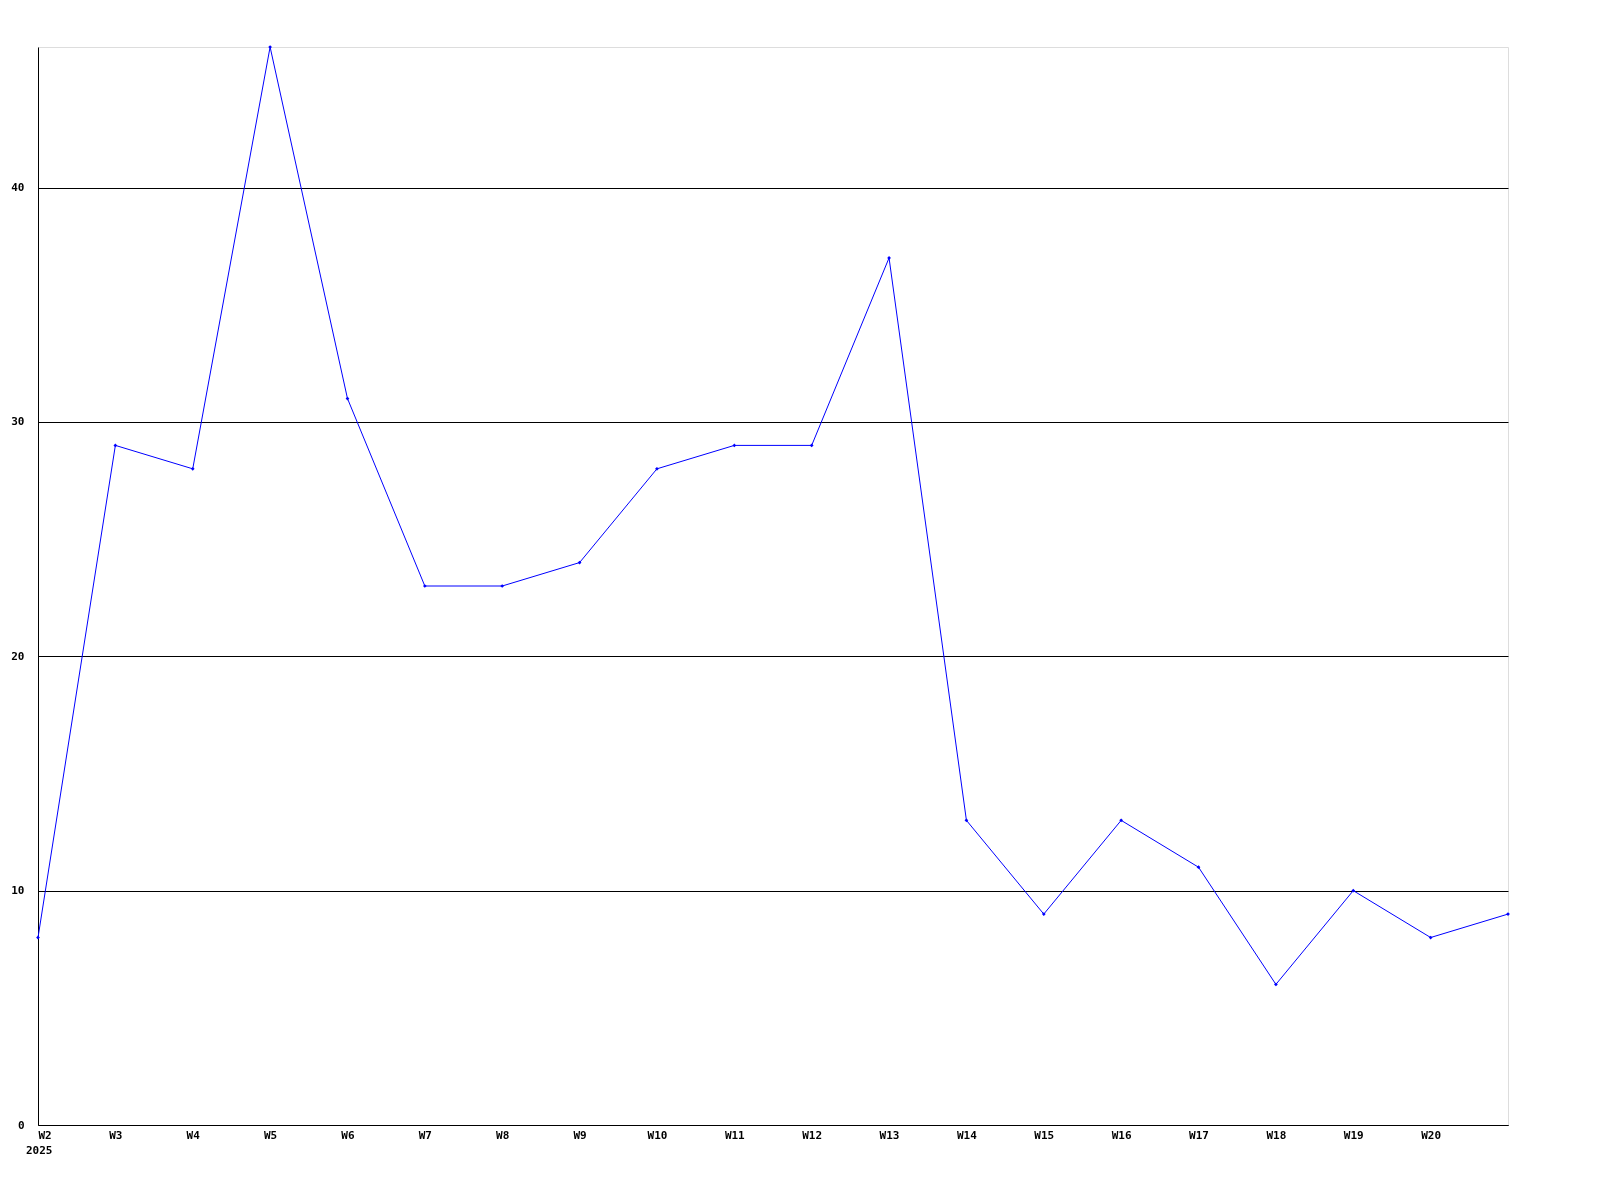  What do you see at coordinates (1431, 1135) in the screenshot?
I see `x-tick-label: W20` at bounding box center [1431, 1135].